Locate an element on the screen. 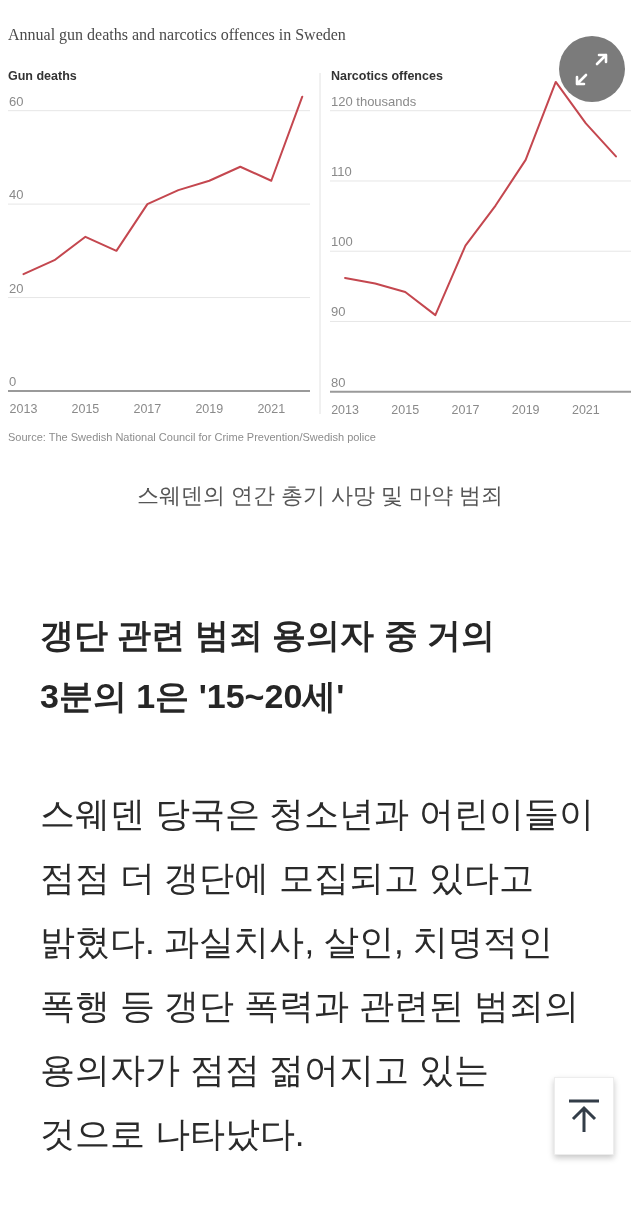 The image size is (640, 1210). y-tick-label: 100 is located at coordinates (342, 242).